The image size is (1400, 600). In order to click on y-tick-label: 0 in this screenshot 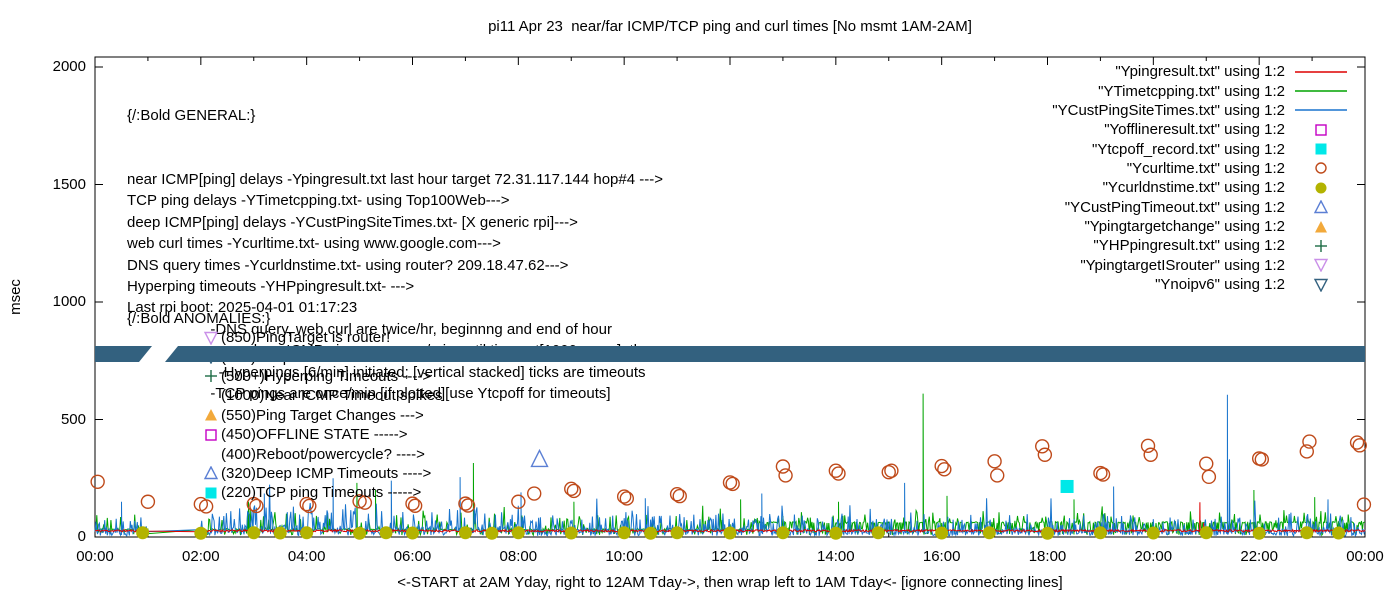, I will do `click(81, 536)`.